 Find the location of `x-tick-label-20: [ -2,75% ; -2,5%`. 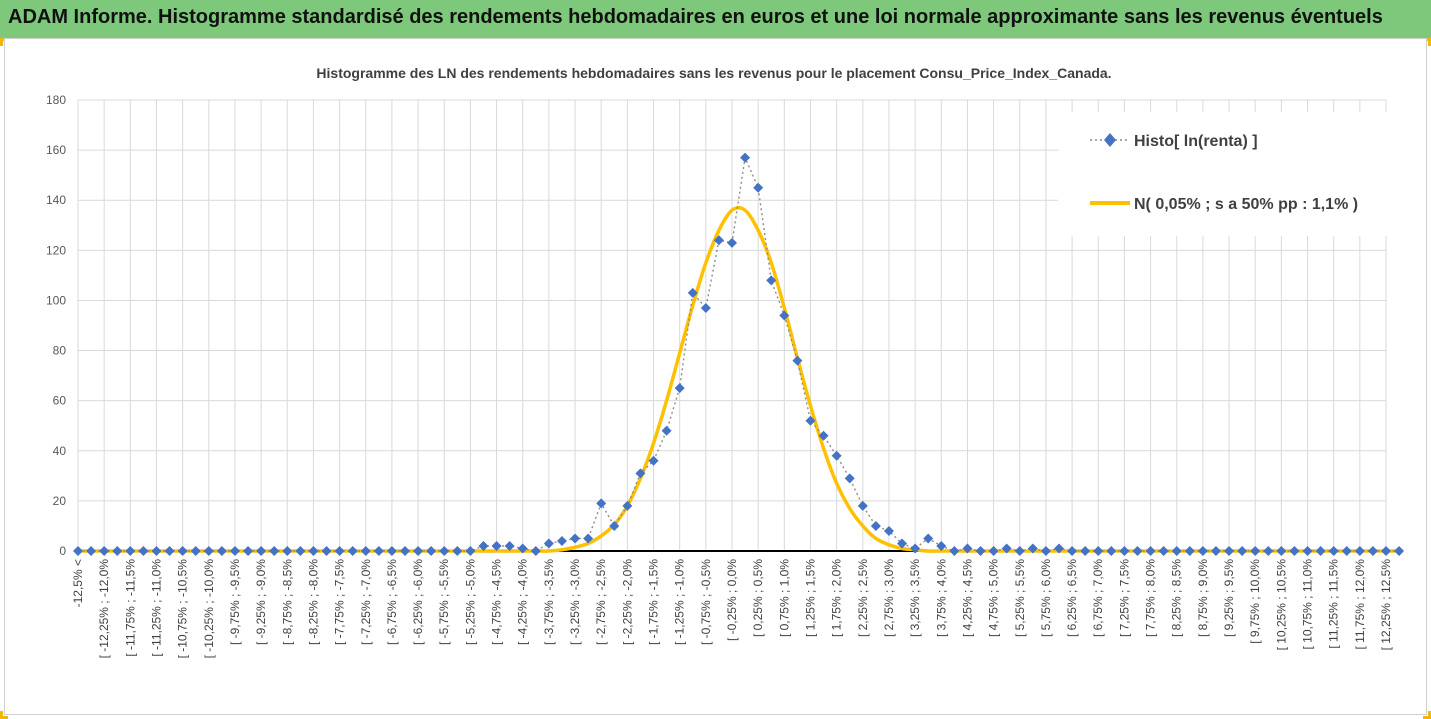

x-tick-label-20: [ -2,75% ; -2,5% is located at coordinates (601, 602).